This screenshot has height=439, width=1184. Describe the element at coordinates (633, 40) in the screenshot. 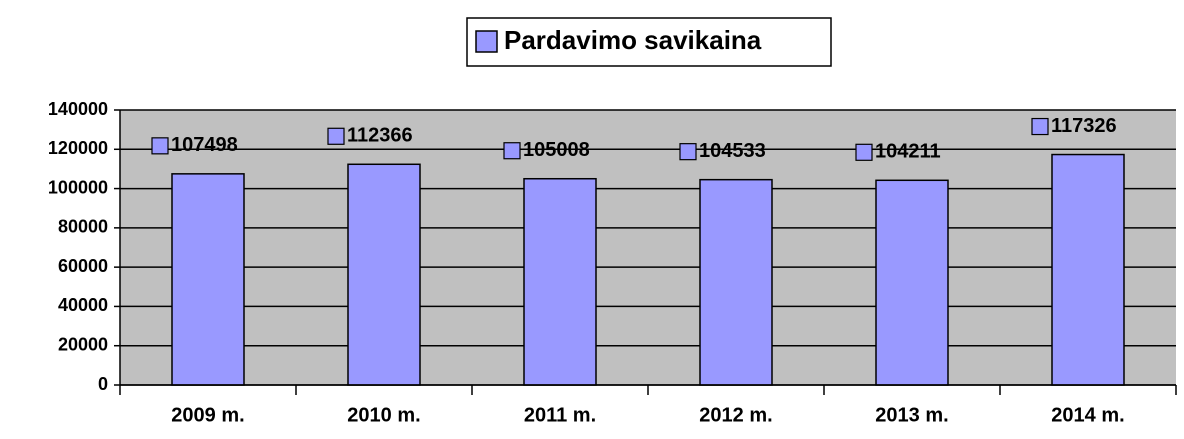

I see `legend-label: Pardavimo savikaina` at that location.